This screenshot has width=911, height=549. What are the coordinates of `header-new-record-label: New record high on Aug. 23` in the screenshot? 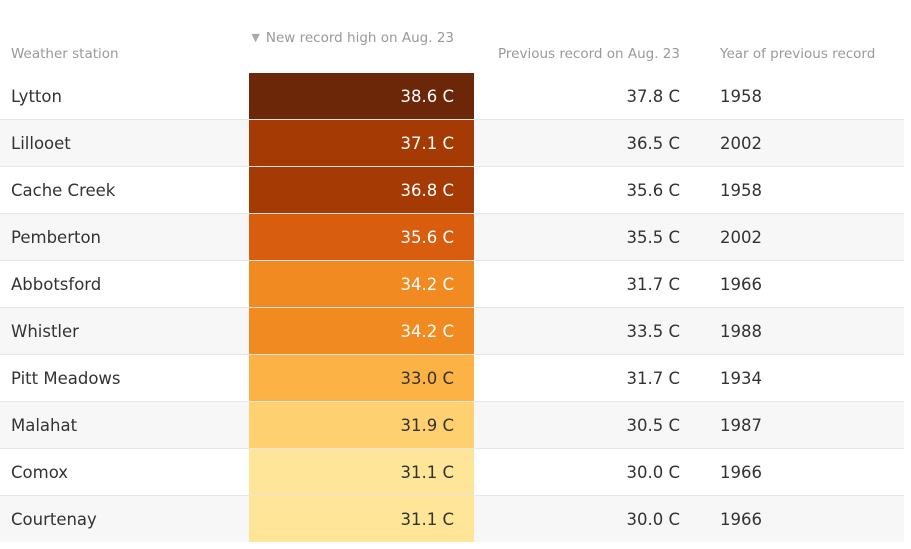 It's located at (359, 38).